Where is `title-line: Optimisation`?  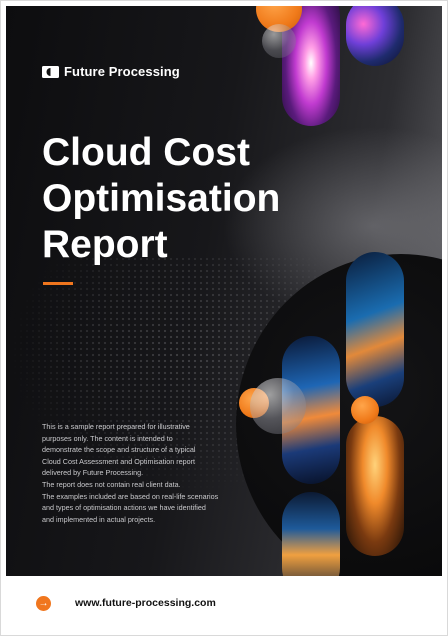 title-line: Optimisation is located at coordinates (161, 198).